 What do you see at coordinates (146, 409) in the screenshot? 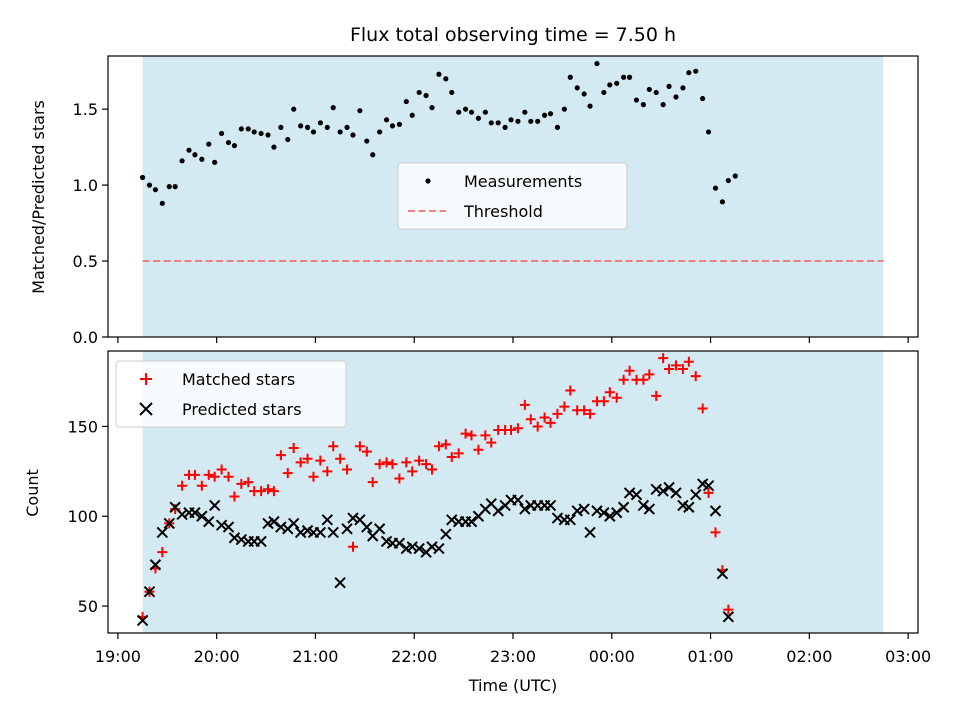
I see `predicted-stars-legend-marker` at bounding box center [146, 409].